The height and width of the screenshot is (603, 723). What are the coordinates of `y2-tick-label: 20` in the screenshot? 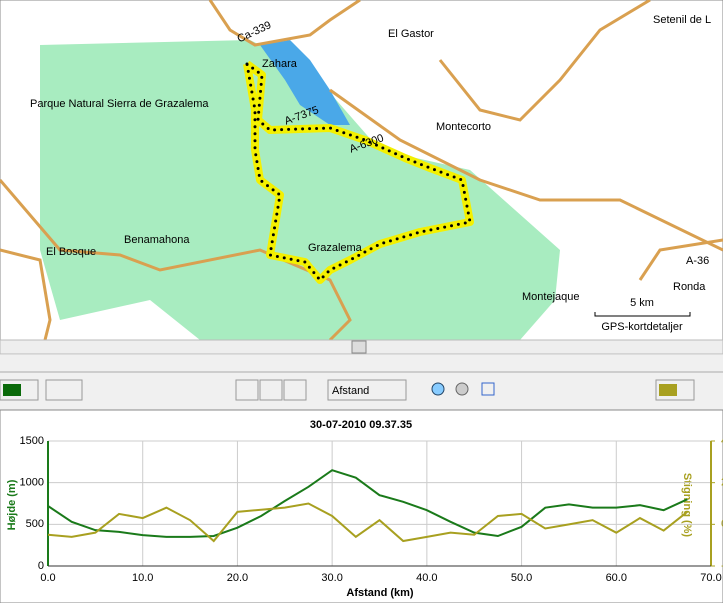 It's located at (722, 483).